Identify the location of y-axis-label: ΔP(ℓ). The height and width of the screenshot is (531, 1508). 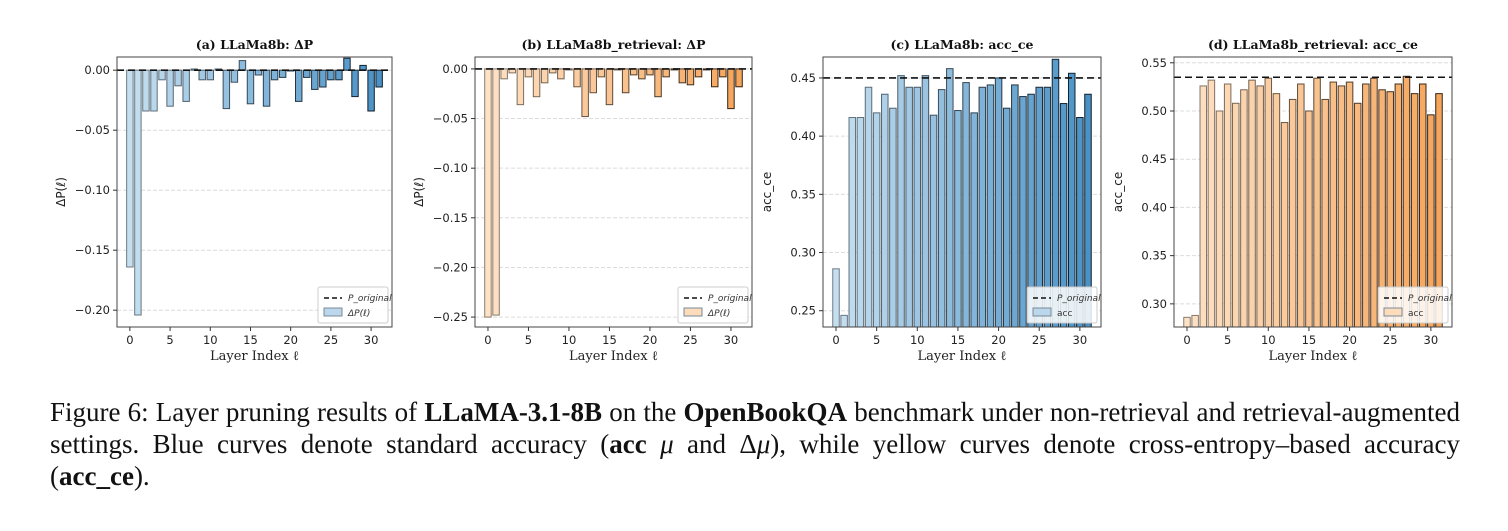
(419, 192).